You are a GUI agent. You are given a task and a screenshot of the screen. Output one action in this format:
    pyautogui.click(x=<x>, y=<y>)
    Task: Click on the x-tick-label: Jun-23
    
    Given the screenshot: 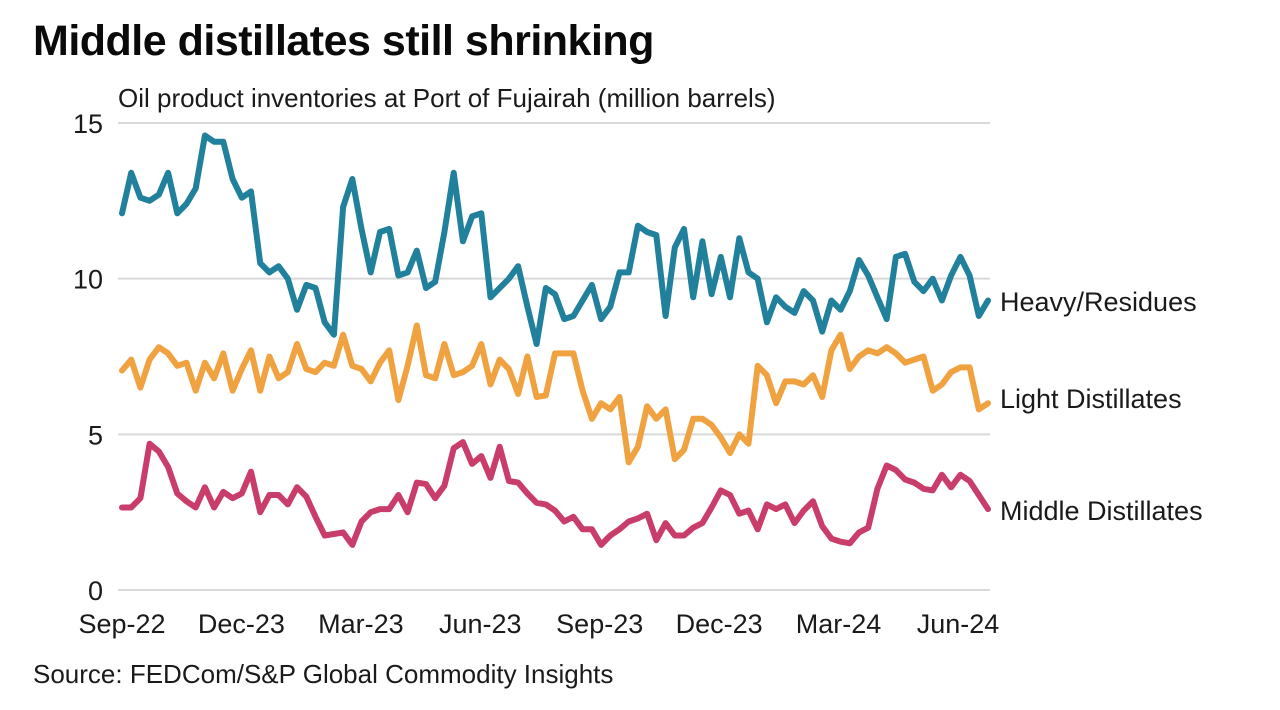 What is the action you would take?
    pyautogui.click(x=480, y=624)
    